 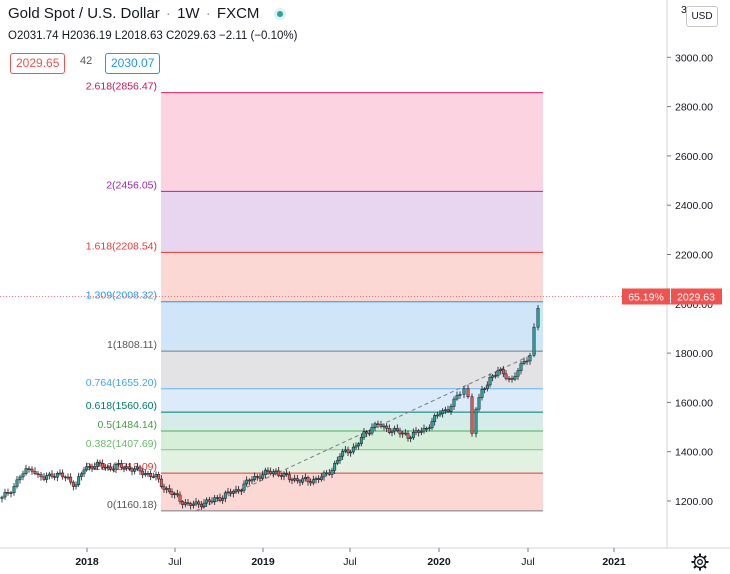 What do you see at coordinates (694, 256) in the screenshot?
I see `price-axis-label: 2200.00` at bounding box center [694, 256].